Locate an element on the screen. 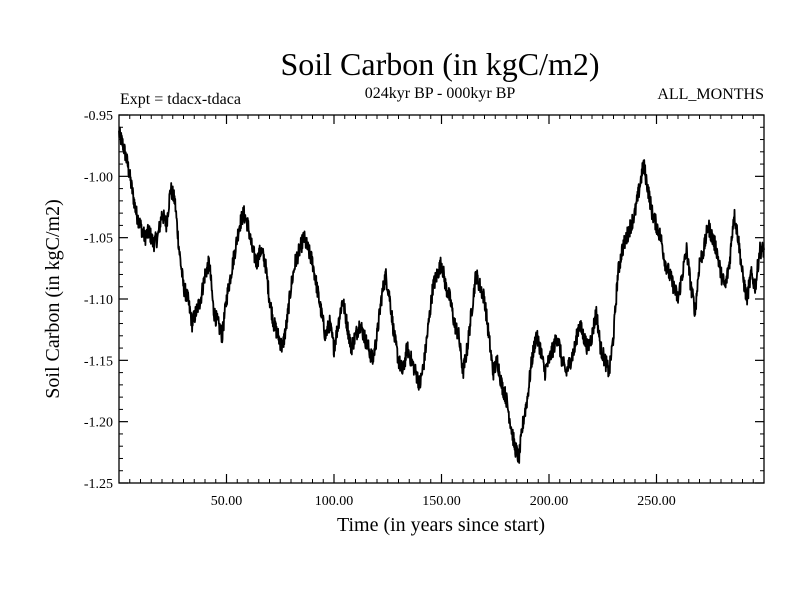 This screenshot has width=800, height=600. y-axis-label: Soil Carbon (in kgC/m2) is located at coordinates (53, 298).